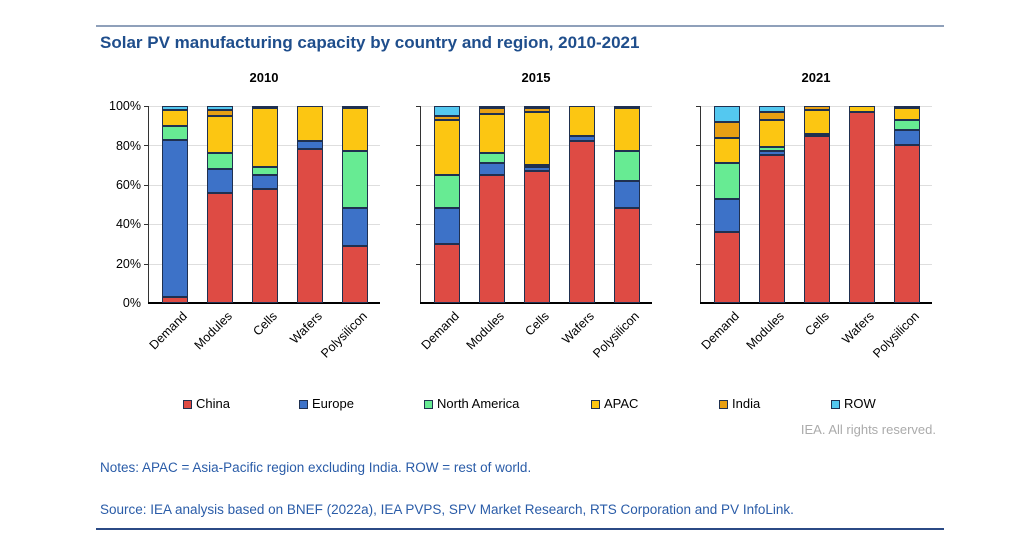  What do you see at coordinates (428, 404) in the screenshot?
I see `legend-swatch-north-america` at bounding box center [428, 404].